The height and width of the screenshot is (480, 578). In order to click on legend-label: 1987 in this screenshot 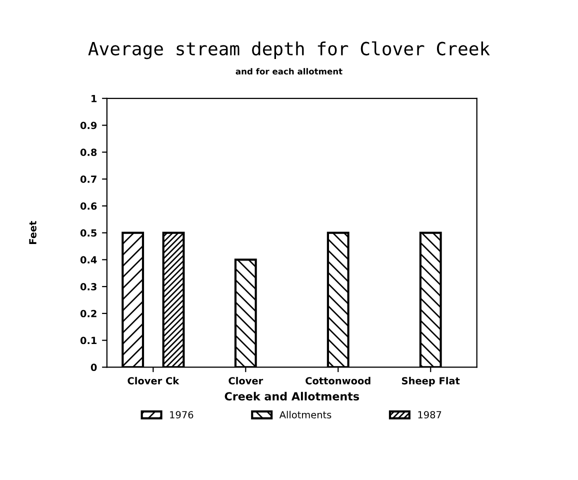, I will do `click(430, 414)`.